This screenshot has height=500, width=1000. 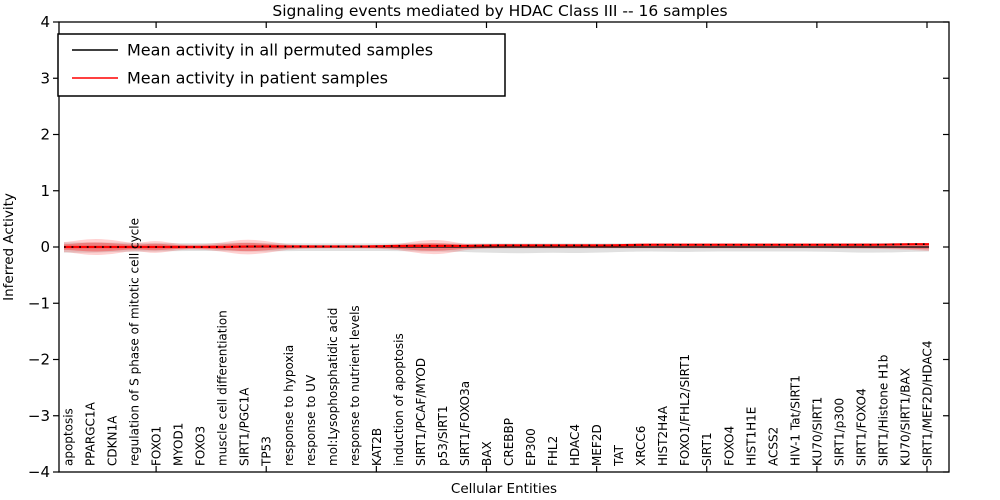 I want to click on x-category-label: SIRT1/PCAF/MYOD, so click(x=421, y=412).